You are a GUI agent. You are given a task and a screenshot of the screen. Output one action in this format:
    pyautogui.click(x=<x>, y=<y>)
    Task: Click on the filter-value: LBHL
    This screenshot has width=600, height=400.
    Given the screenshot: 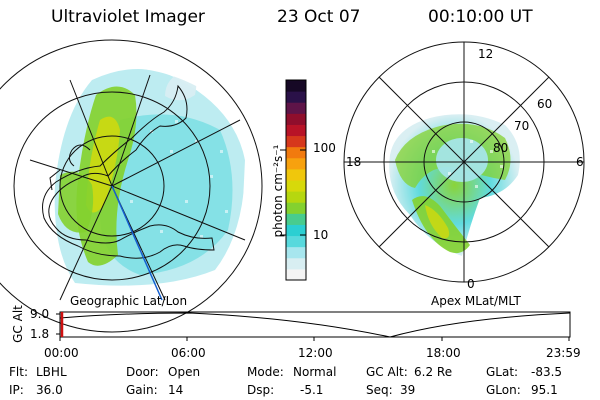 What is the action you would take?
    pyautogui.click(x=51, y=372)
    